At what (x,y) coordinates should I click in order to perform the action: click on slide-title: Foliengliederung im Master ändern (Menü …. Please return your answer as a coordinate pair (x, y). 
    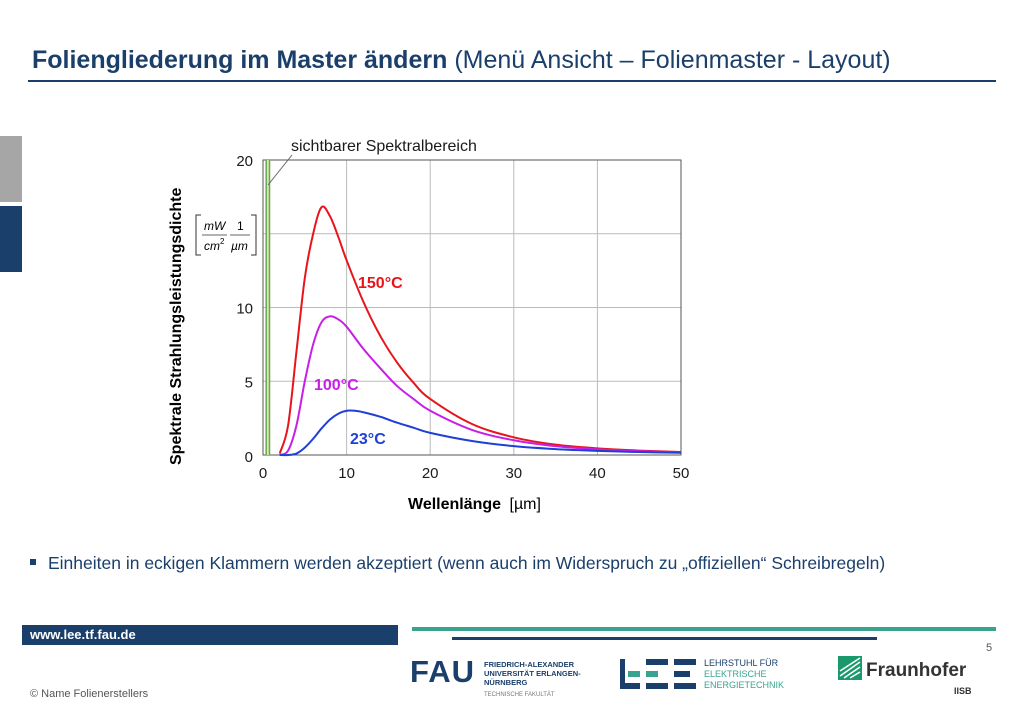
    Looking at the image, I should click on (461, 60).